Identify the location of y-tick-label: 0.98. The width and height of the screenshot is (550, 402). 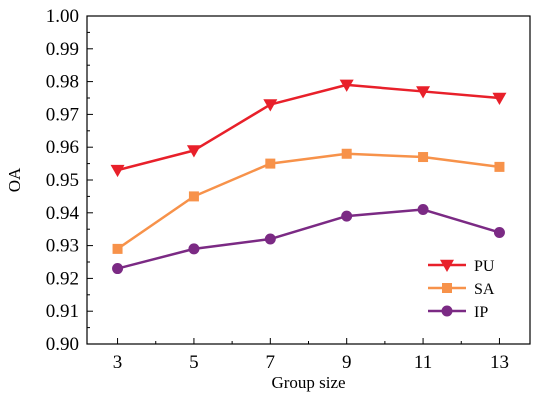
(62, 82).